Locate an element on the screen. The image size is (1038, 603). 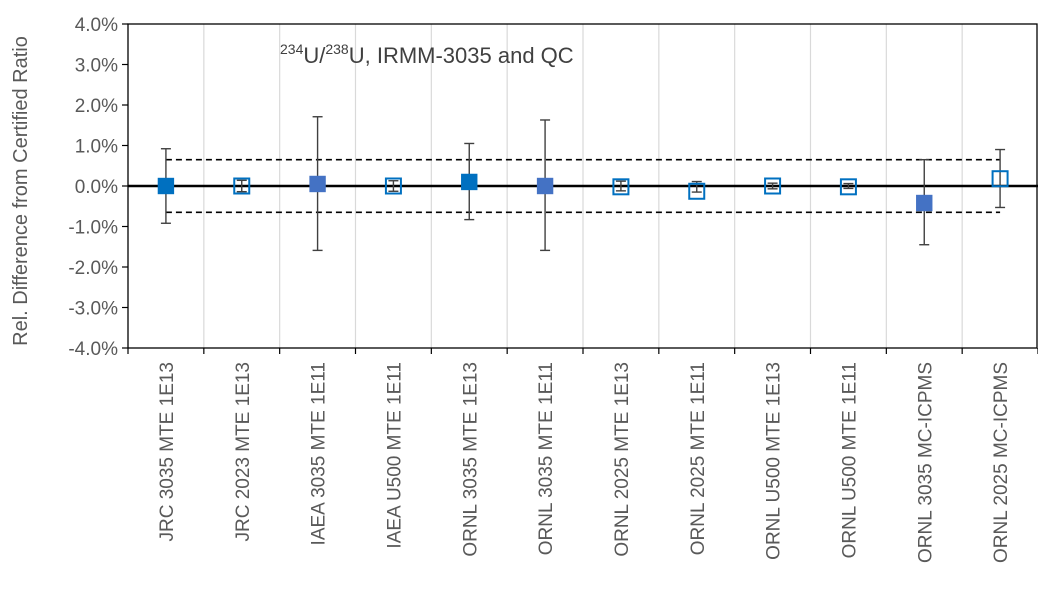
x-tick-label: ORNL 3035 MC-ICPMS is located at coordinates (925, 462).